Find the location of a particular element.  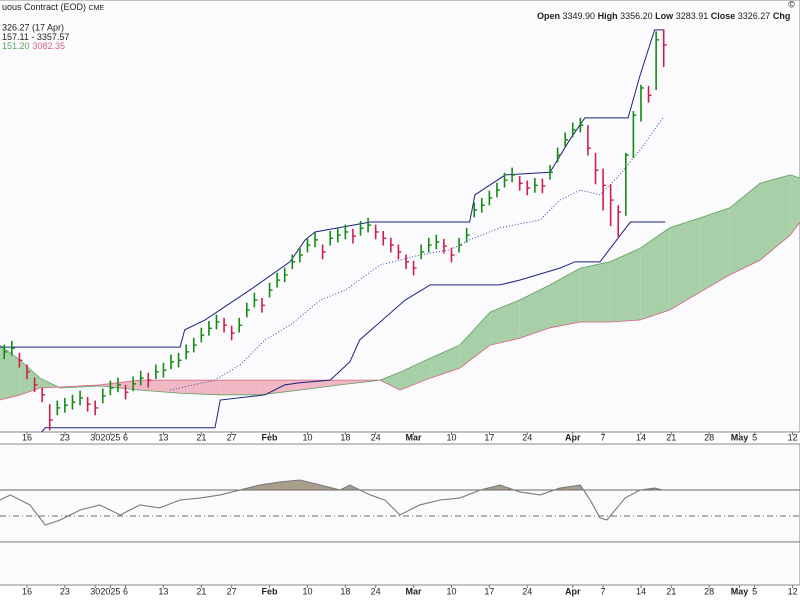

quote-label: High is located at coordinates (608, 16).